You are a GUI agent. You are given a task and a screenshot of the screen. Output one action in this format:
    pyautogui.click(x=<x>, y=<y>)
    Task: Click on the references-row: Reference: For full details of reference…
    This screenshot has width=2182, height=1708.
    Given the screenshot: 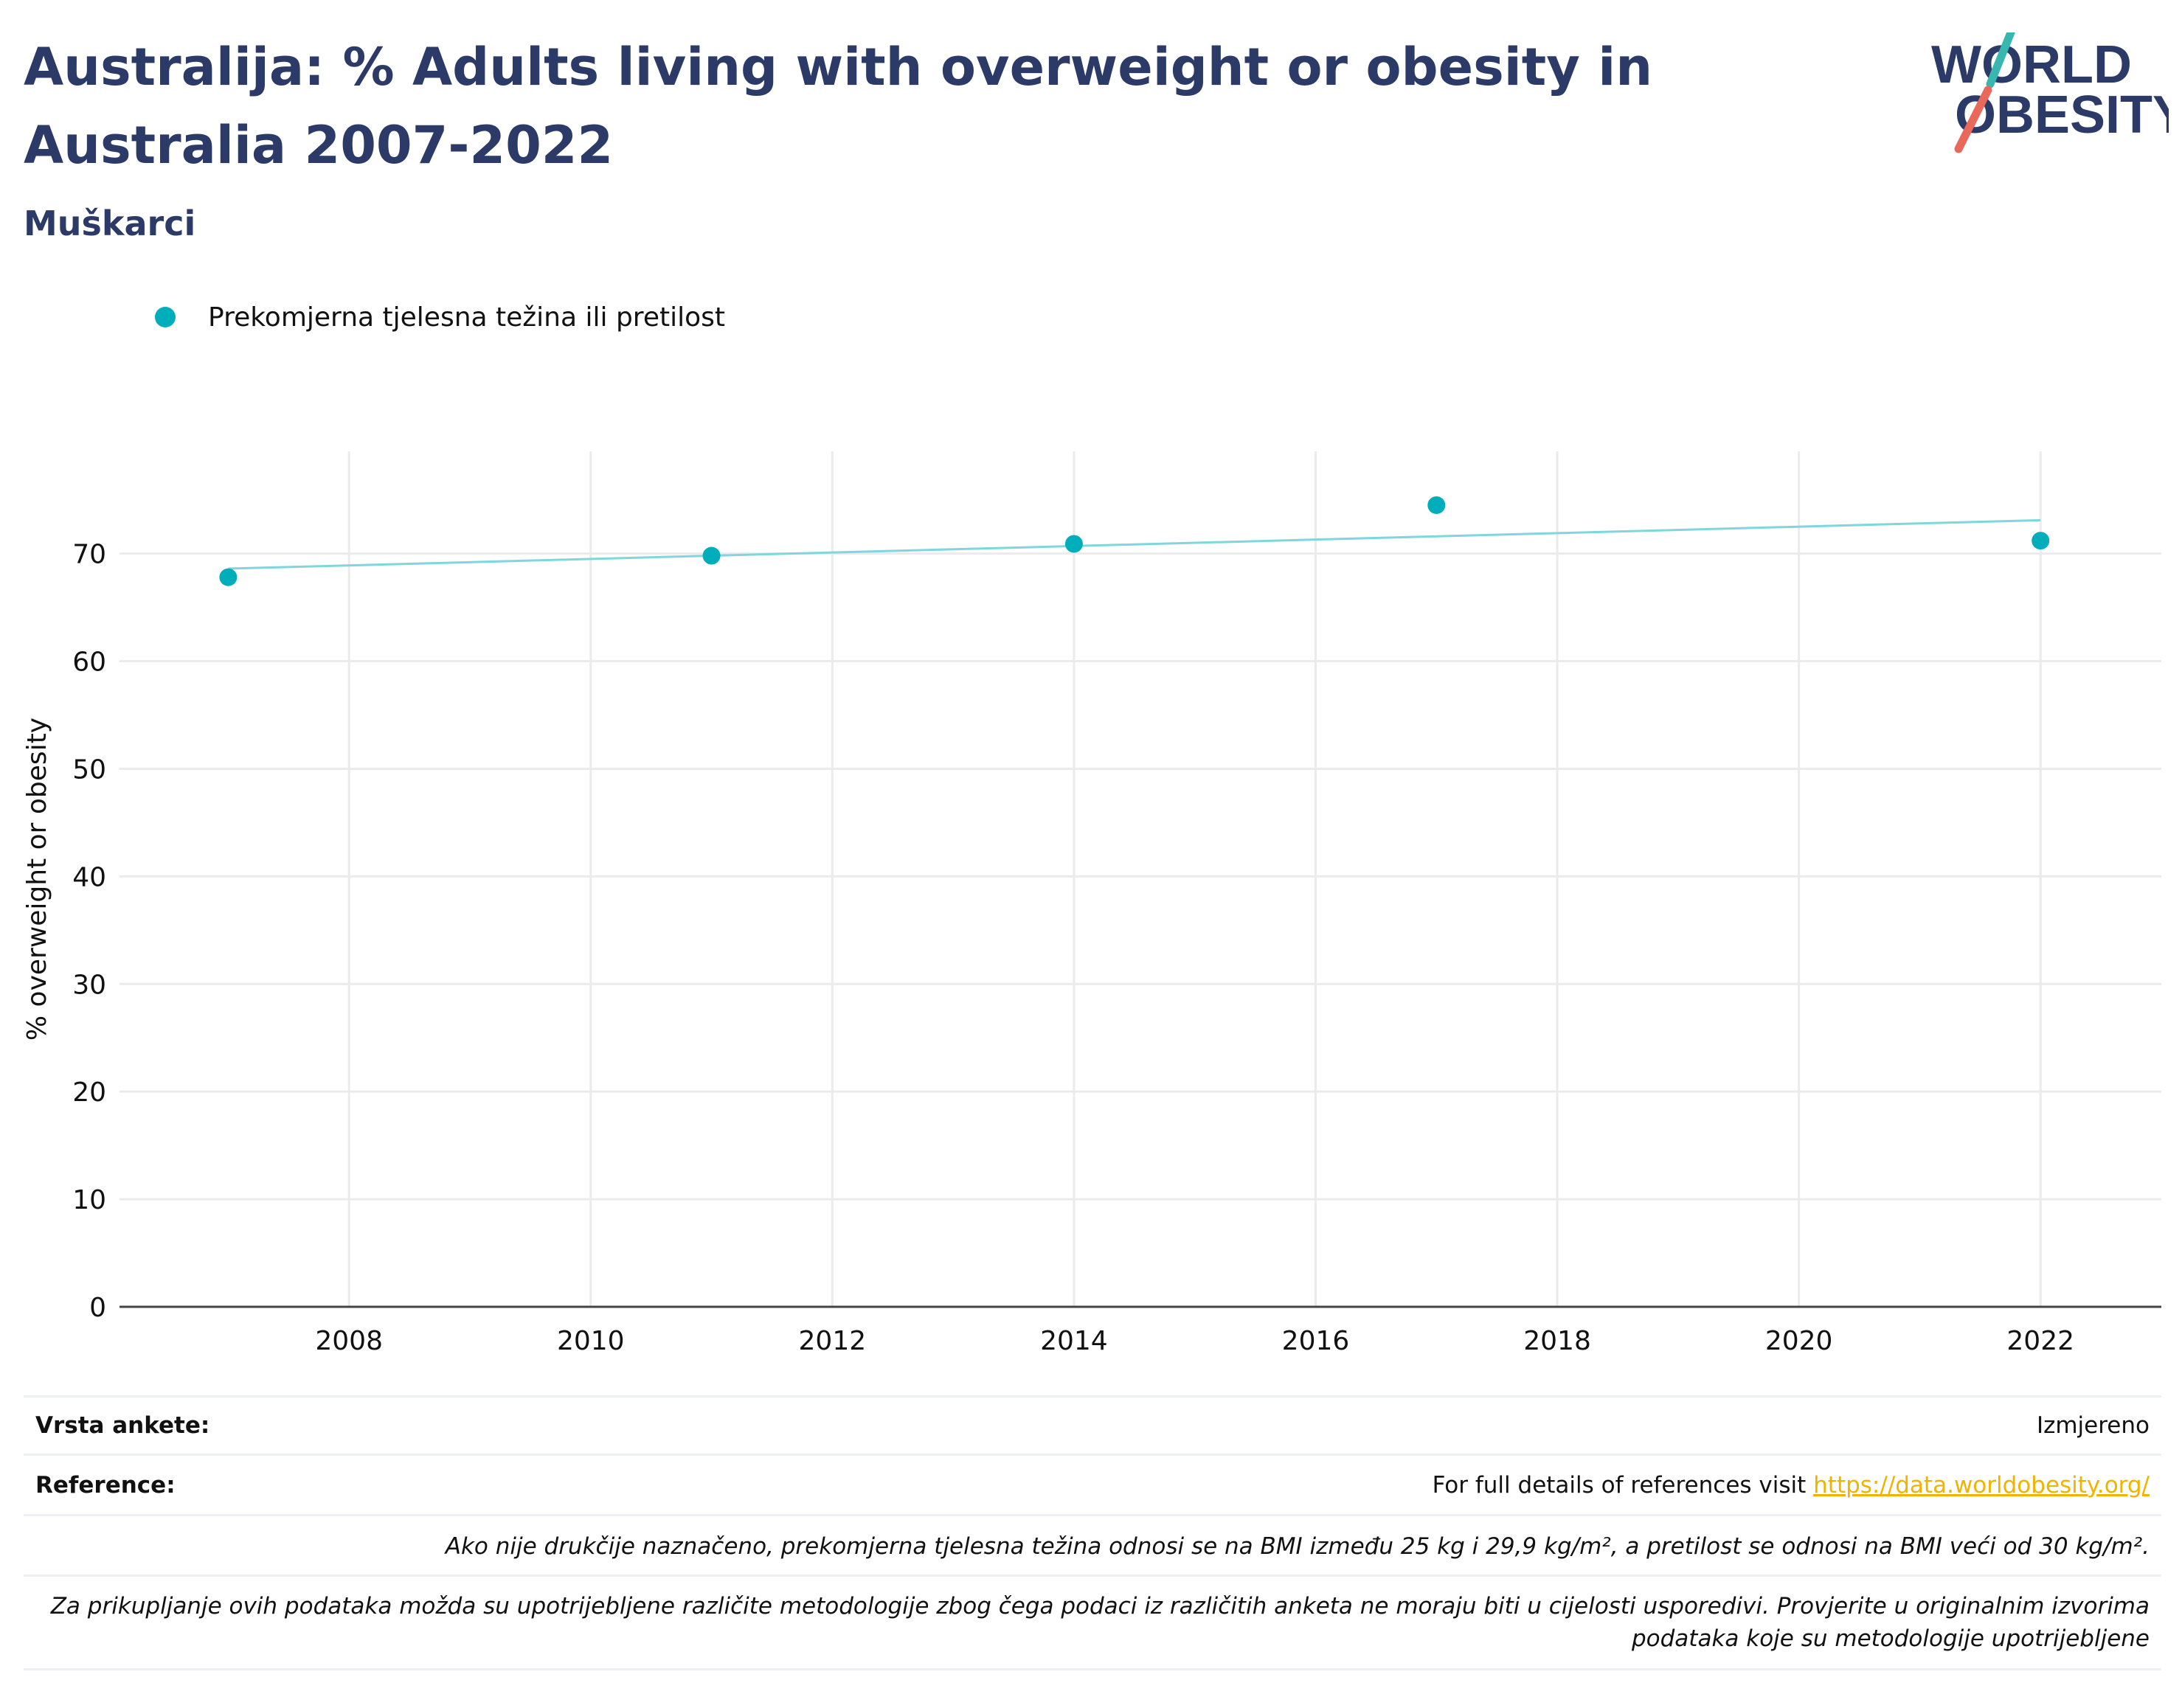 What is the action you would take?
    pyautogui.click(x=1092, y=1486)
    